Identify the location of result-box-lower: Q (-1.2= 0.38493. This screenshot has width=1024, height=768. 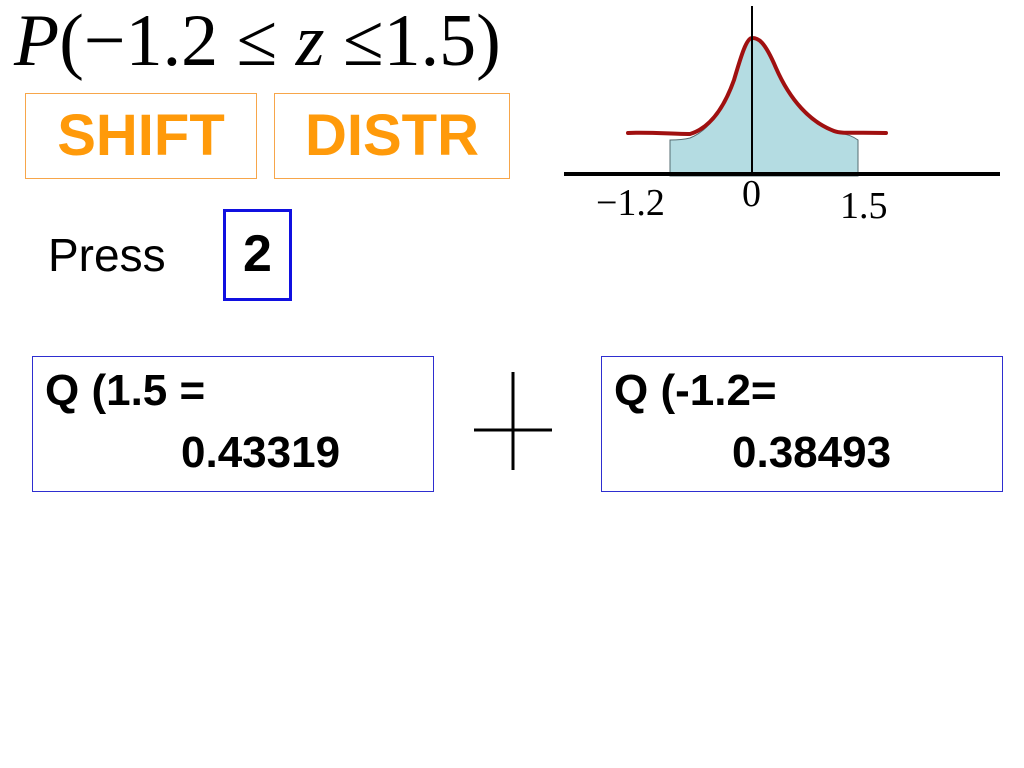
(802, 424).